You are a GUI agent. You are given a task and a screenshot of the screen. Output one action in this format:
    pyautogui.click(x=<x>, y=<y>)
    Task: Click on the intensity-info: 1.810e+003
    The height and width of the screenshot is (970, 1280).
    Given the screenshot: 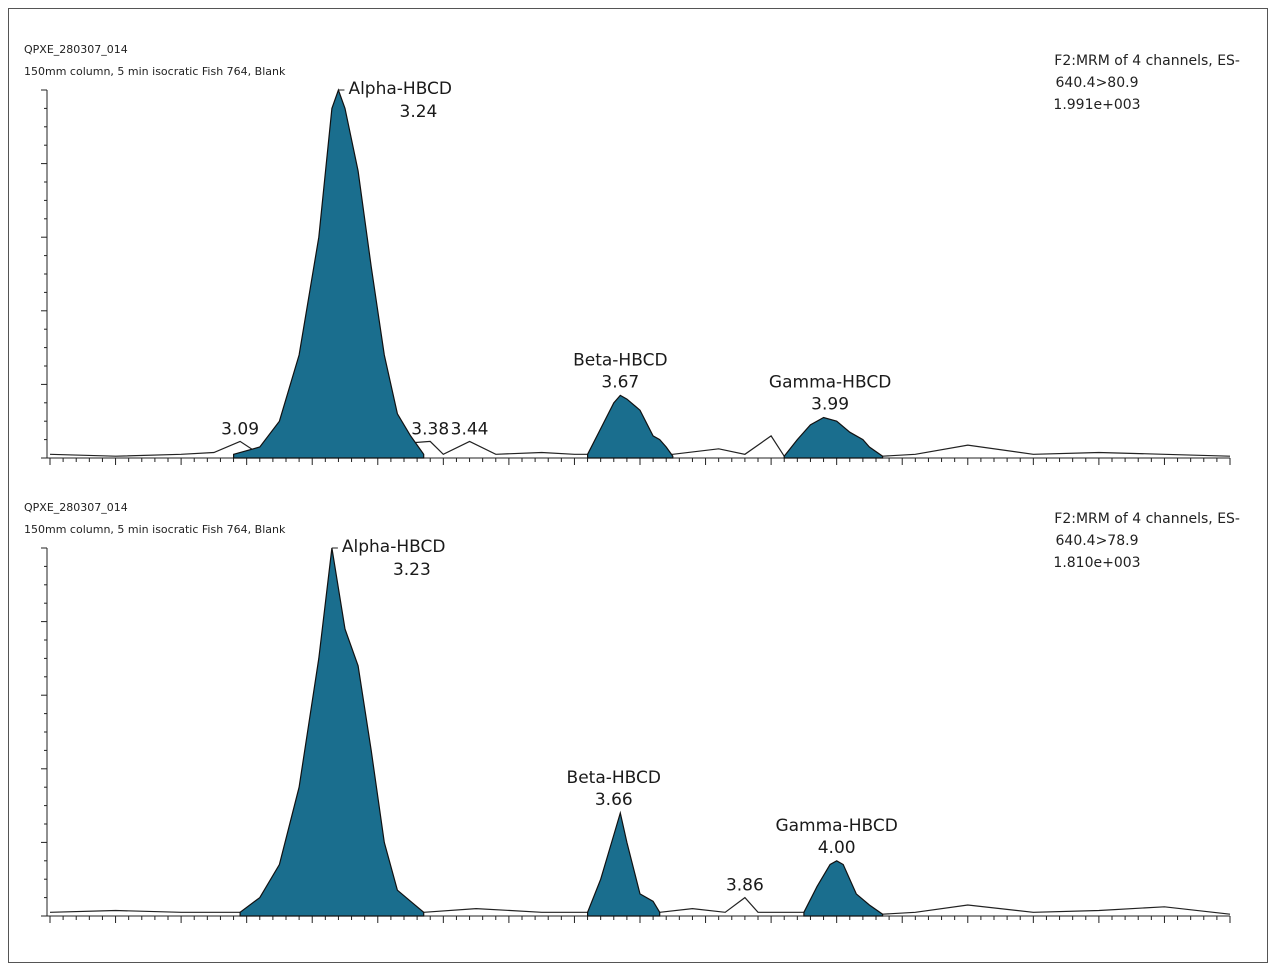 What is the action you would take?
    pyautogui.click(x=1097, y=563)
    